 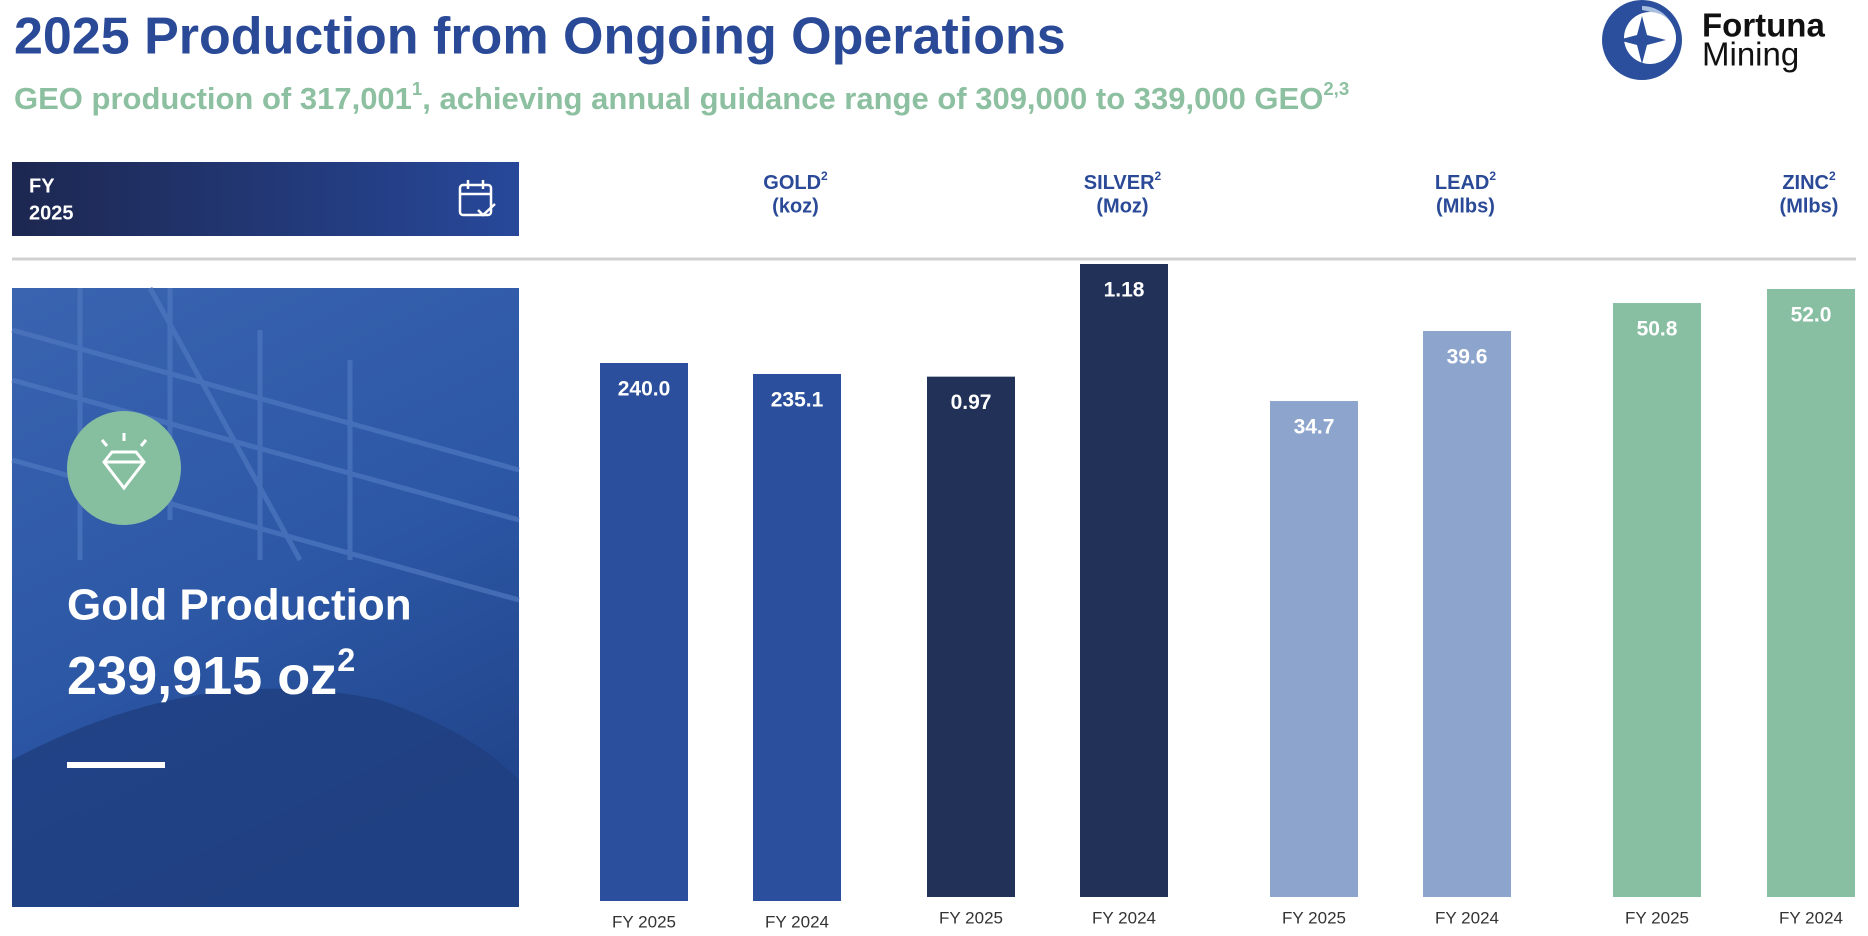 What do you see at coordinates (1750, 54) in the screenshot?
I see `logo-text: Mining` at bounding box center [1750, 54].